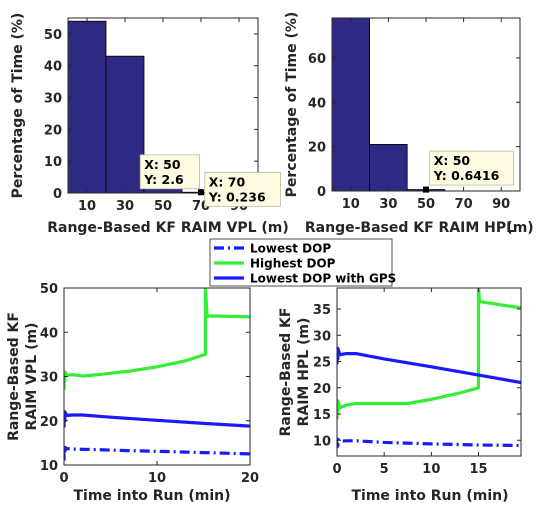  I want to click on y-axis-label: Range-Based KF RAIM HPL (m), so click(295, 372).